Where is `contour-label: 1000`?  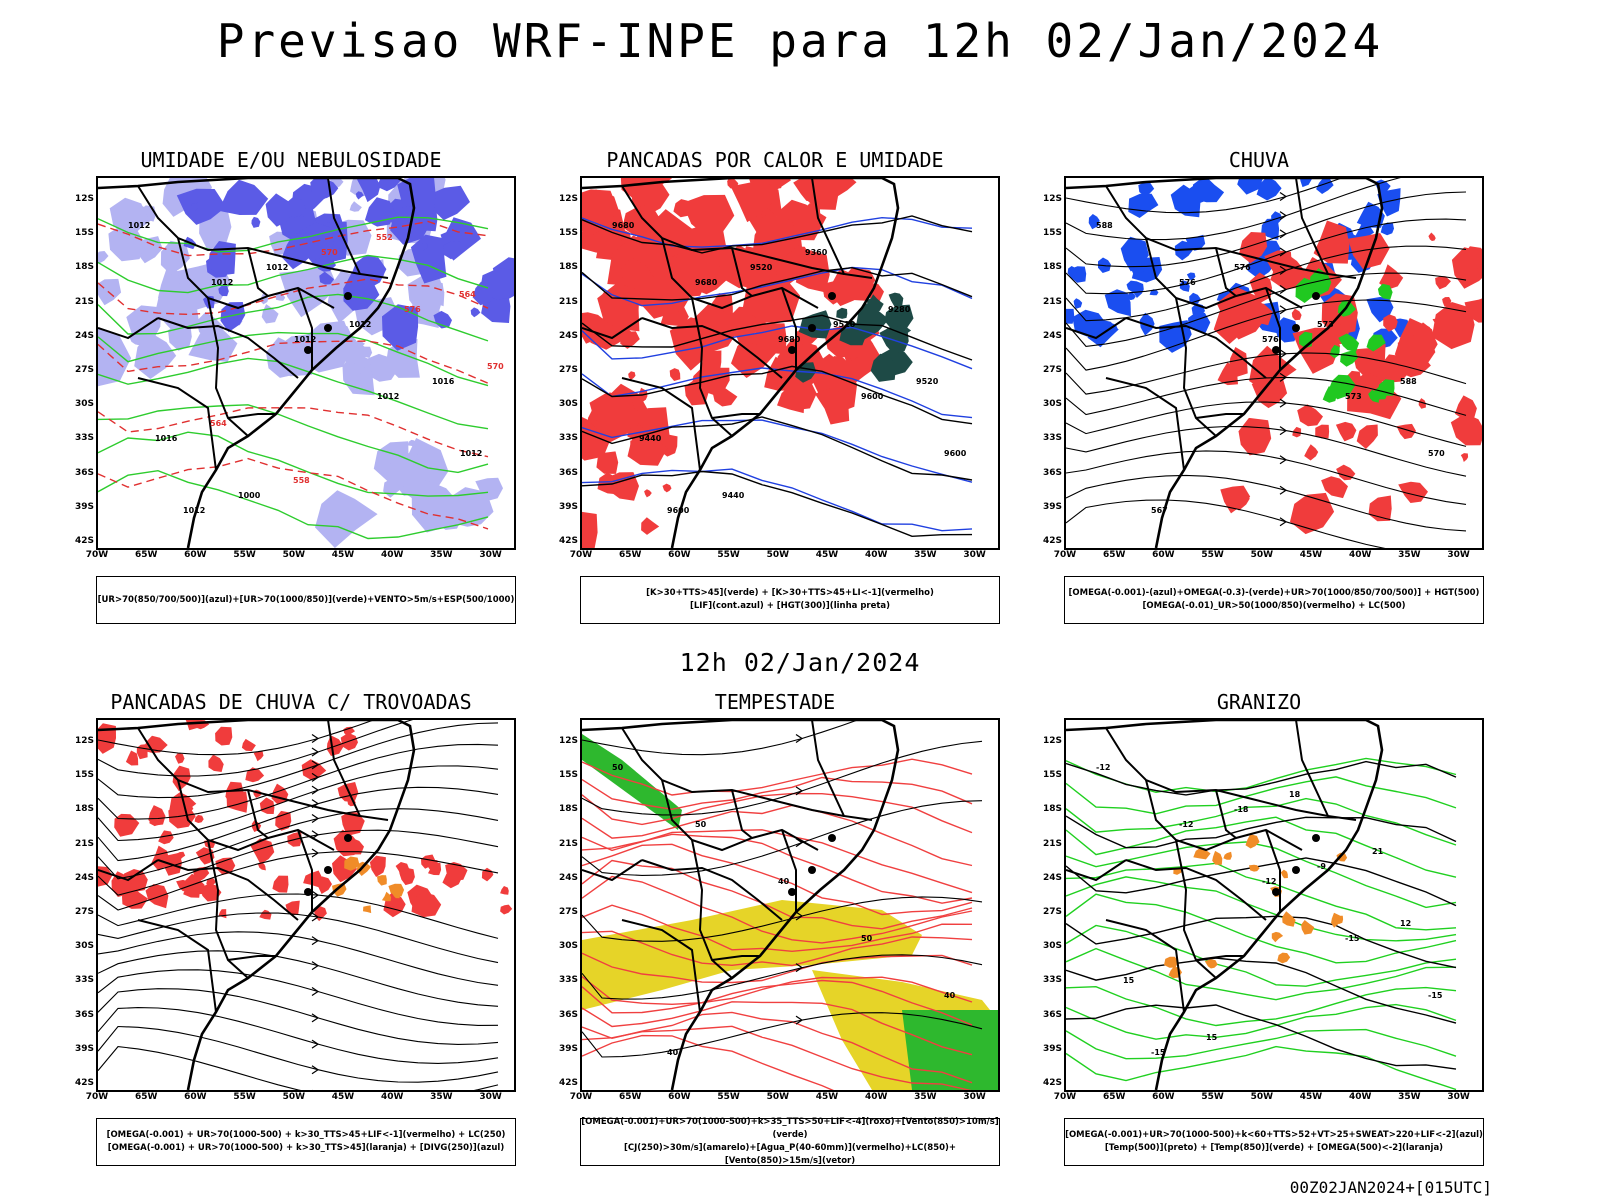
contour-label: 1000 is located at coordinates (249, 495).